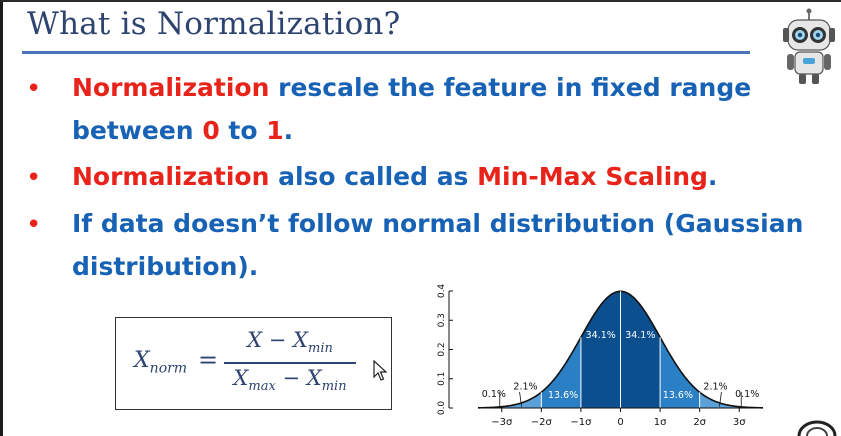 The width and height of the screenshot is (841, 436). Describe the element at coordinates (817, 428) in the screenshot. I see `corner-logo-icon` at that location.